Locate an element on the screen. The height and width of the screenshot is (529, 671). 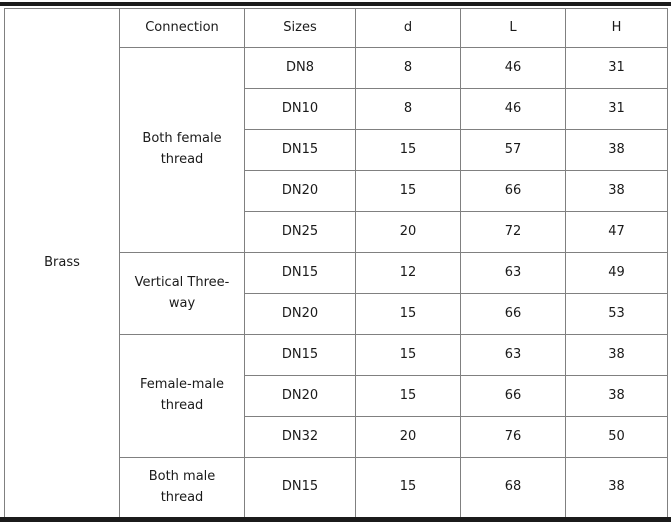
bottom-rule is located at coordinates (335, 519).